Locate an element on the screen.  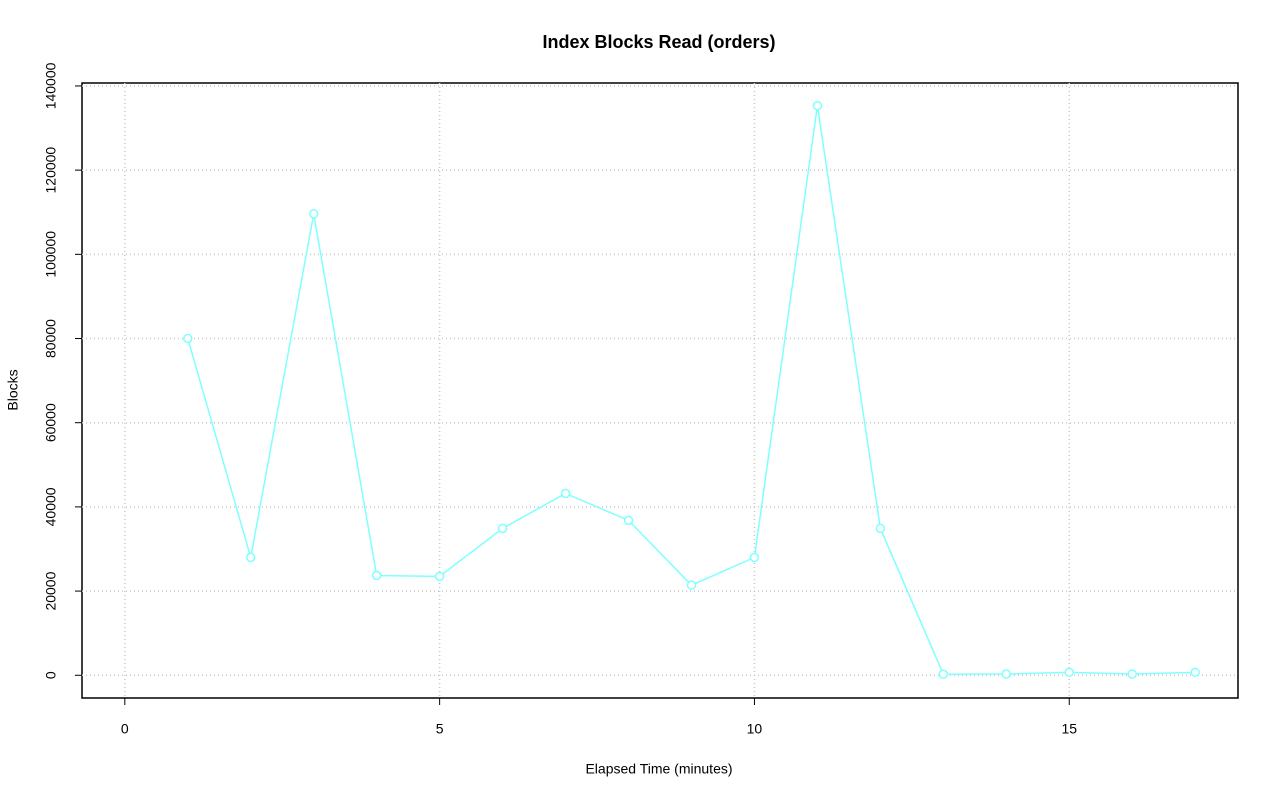
y-tick-label: 40000 is located at coordinates (51, 506).